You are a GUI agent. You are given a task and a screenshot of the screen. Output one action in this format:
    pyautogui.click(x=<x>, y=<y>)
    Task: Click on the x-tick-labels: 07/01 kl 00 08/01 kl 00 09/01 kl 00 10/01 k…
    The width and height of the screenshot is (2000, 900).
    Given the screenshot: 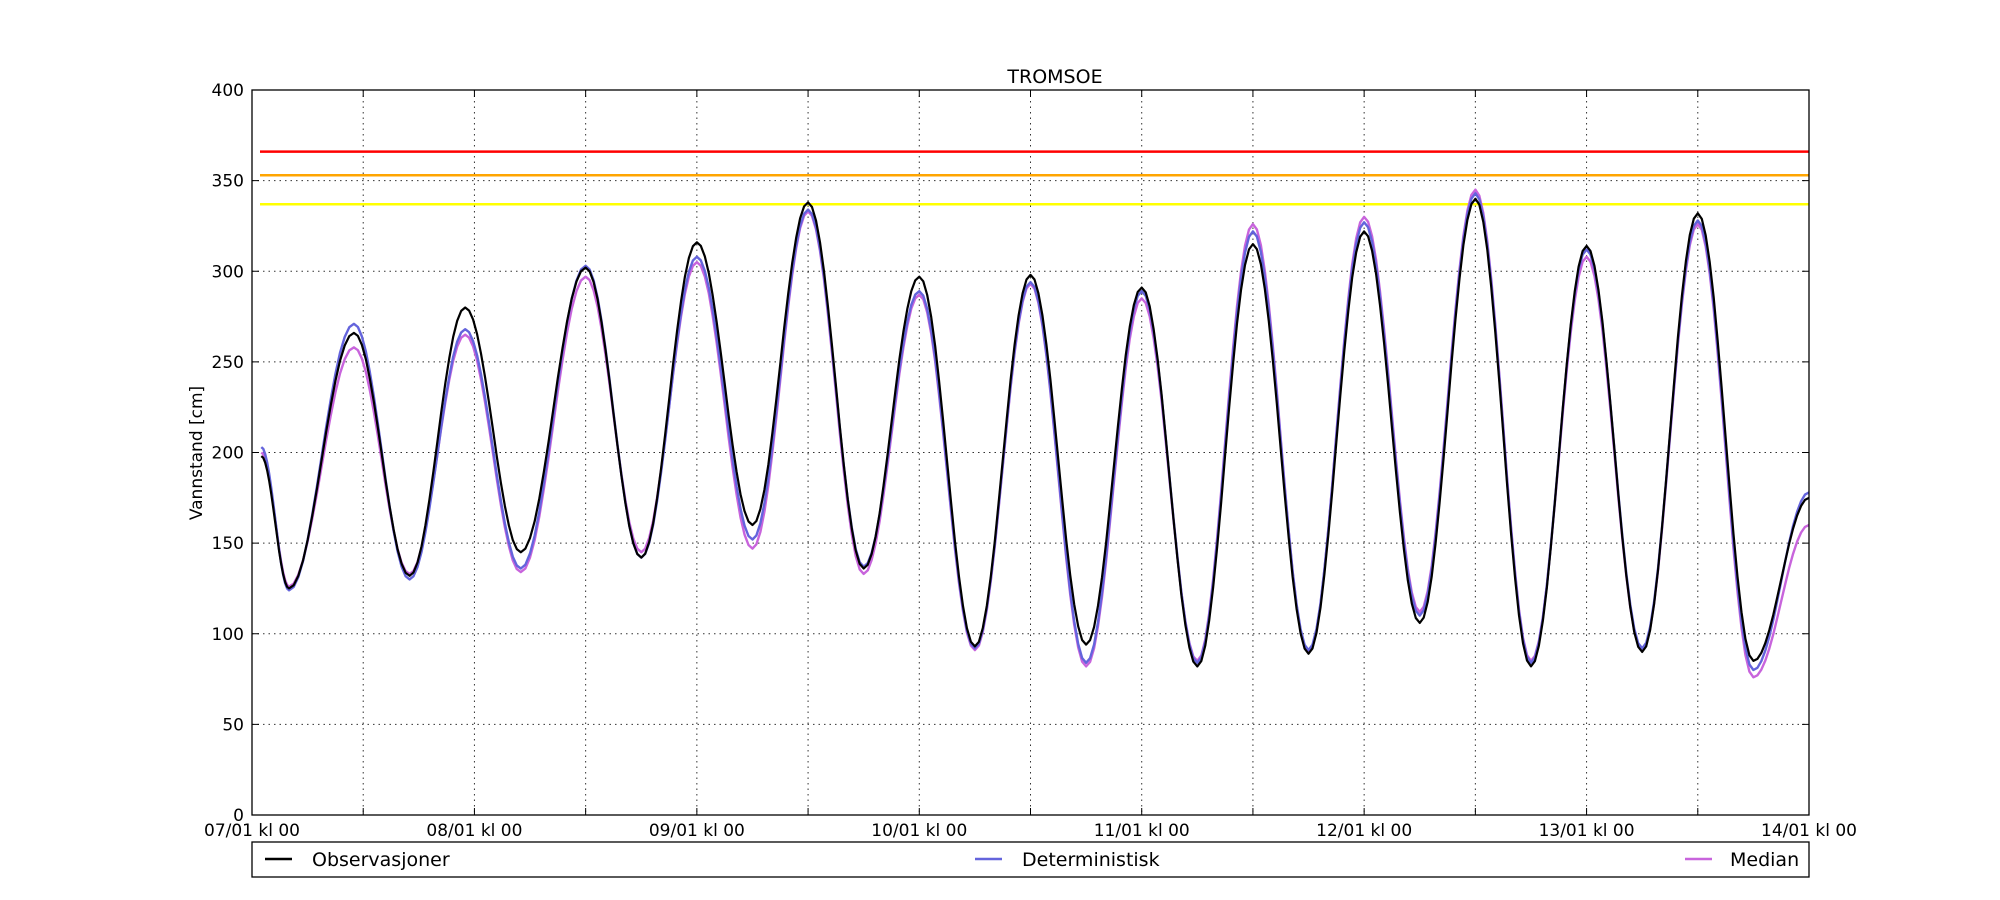 What is the action you would take?
    pyautogui.click(x=1030, y=831)
    